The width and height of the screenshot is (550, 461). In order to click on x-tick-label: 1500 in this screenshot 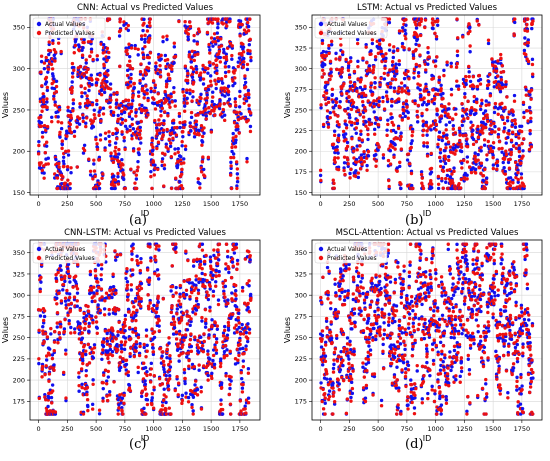, I will do `click(493, 204)`.